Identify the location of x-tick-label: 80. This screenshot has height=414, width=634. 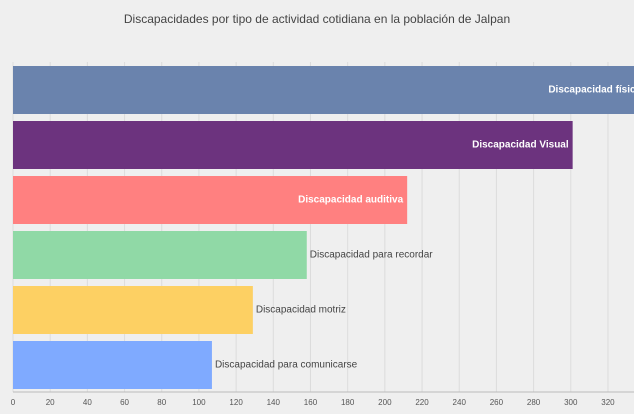
(161, 402).